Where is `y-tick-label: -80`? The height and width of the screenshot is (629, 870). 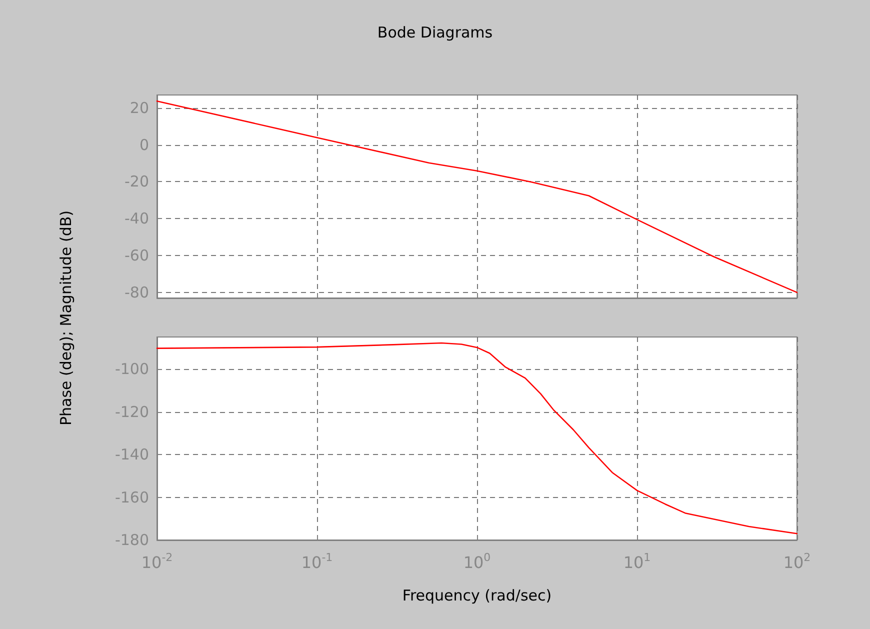
y-tick-label: -80 is located at coordinates (136, 292).